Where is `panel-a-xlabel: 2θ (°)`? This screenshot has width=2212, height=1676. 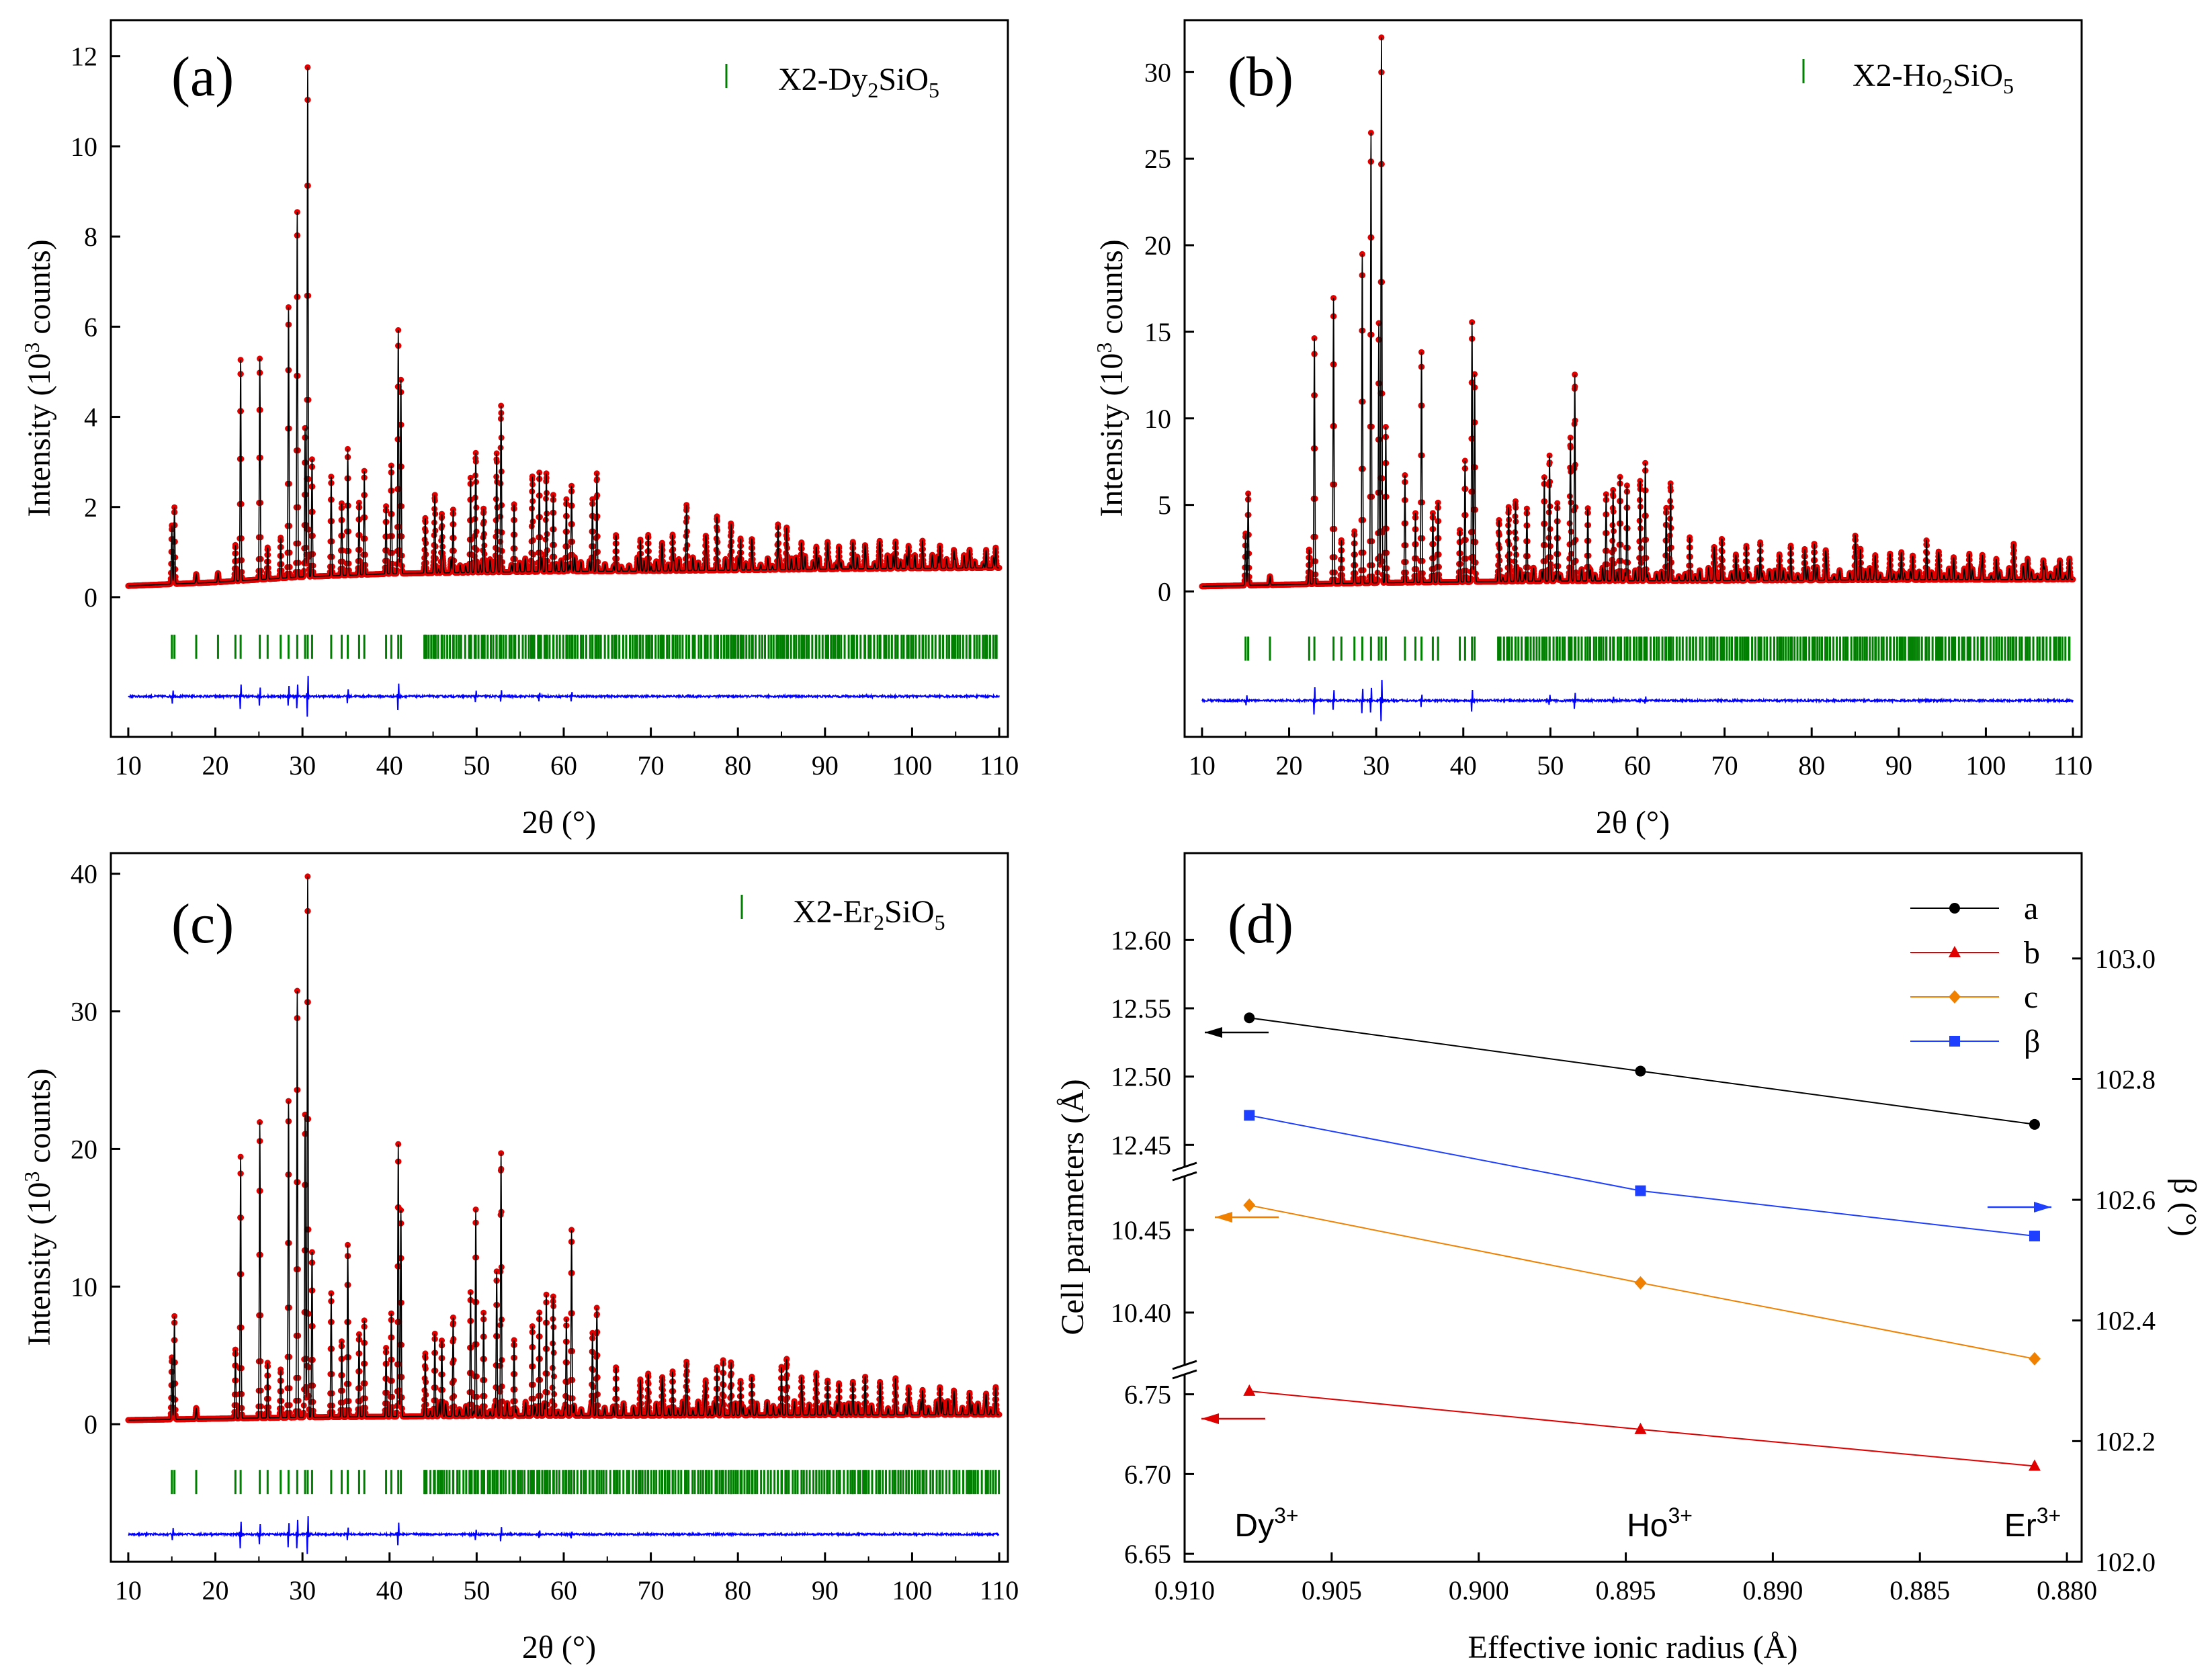 panel-a-xlabel: 2θ (°) is located at coordinates (559, 822).